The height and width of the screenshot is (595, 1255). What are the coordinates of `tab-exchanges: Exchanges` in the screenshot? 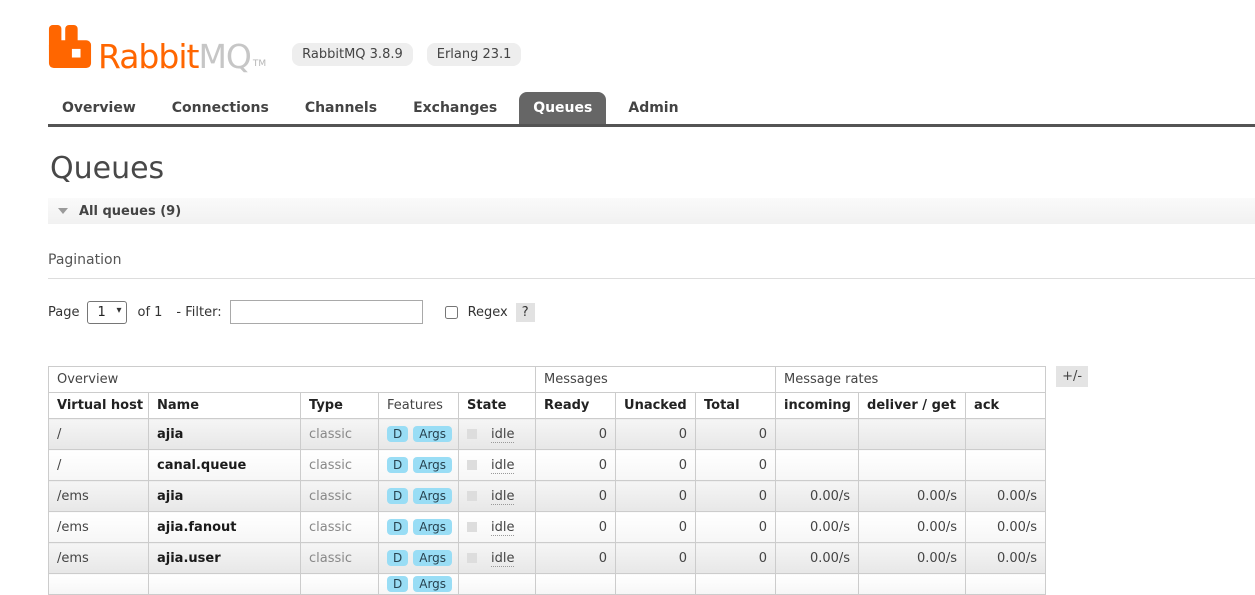 It's located at (455, 108).